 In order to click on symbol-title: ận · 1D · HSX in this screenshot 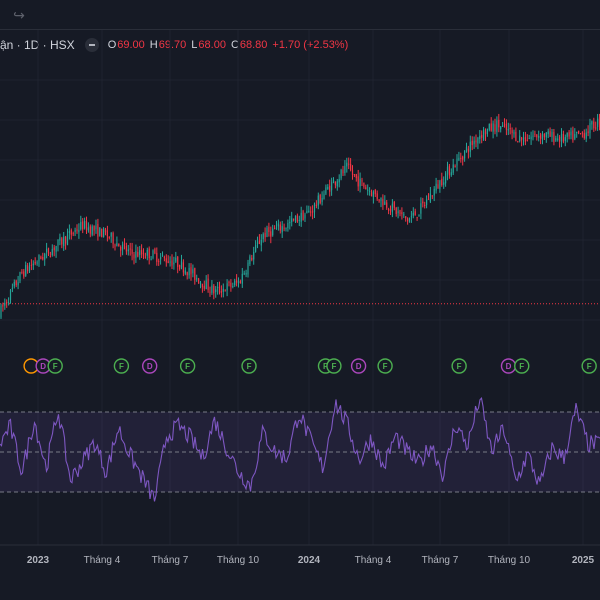, I will do `click(37, 45)`.